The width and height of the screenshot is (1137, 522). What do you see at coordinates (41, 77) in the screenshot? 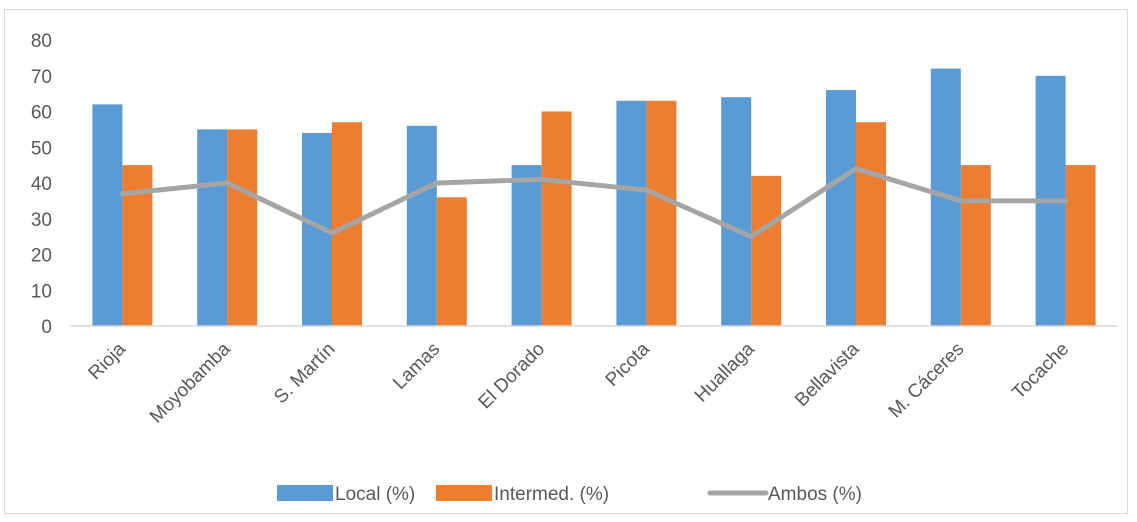
I see `y-tick-label: 70` at bounding box center [41, 77].